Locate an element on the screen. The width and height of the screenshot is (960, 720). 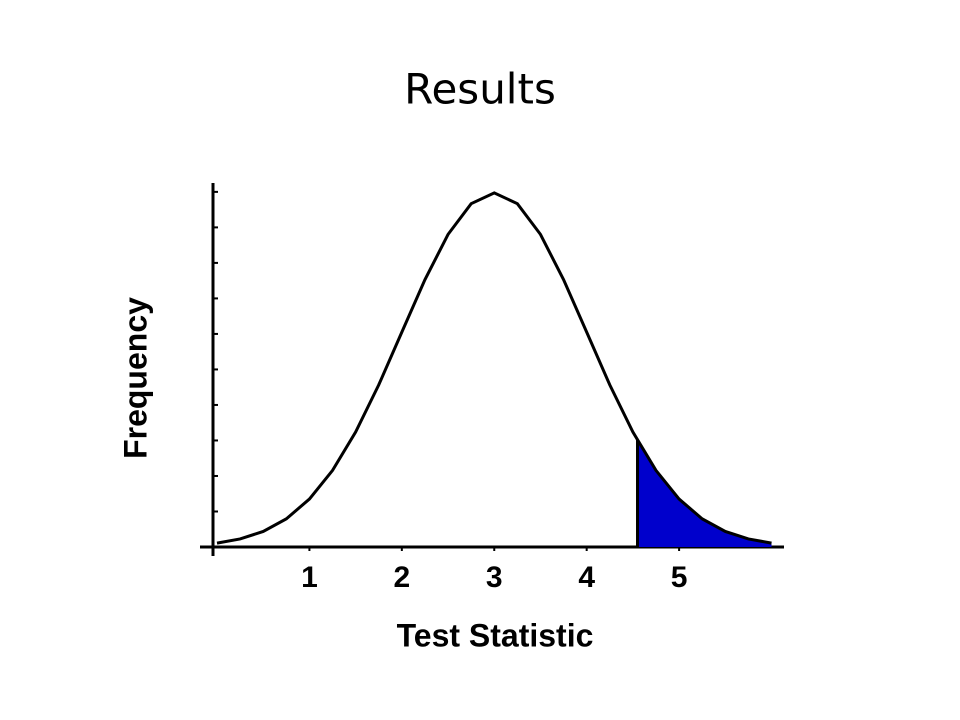
x-axis-title: Test Statistic is located at coordinates (495, 635).